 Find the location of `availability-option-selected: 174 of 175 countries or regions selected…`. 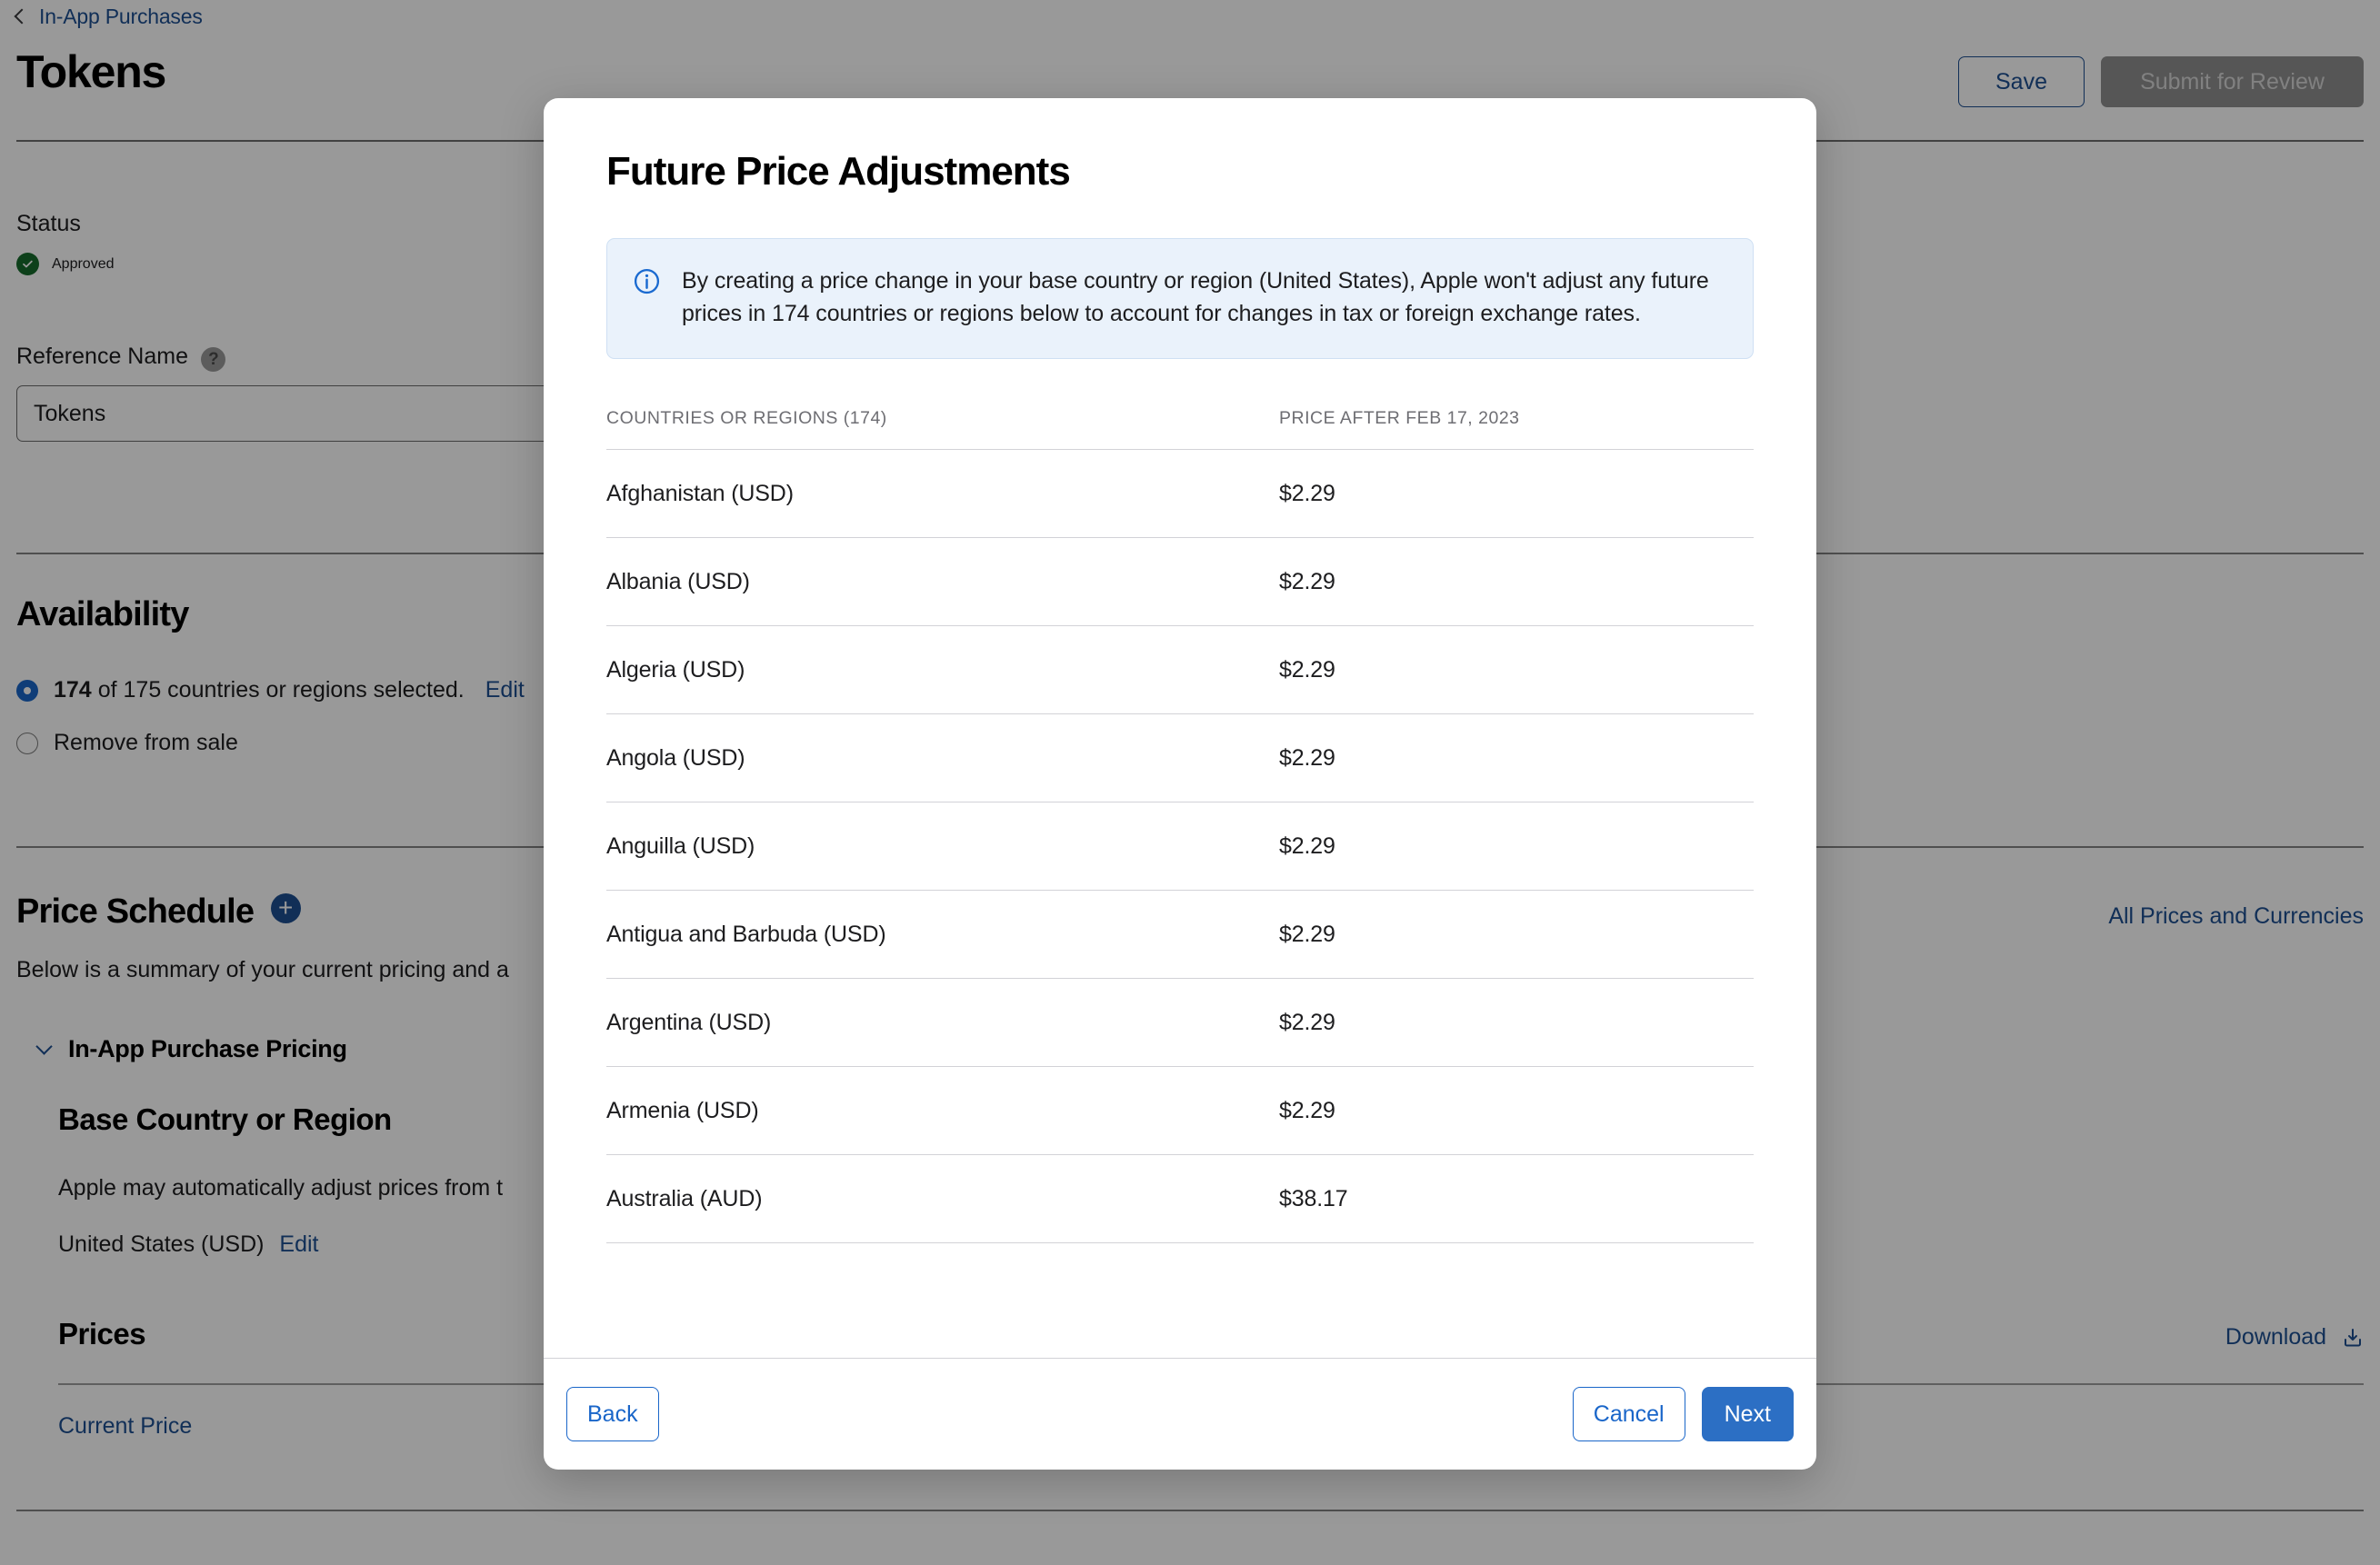

availability-option-selected: 174 of 175 countries or regions selected… is located at coordinates (270, 690).